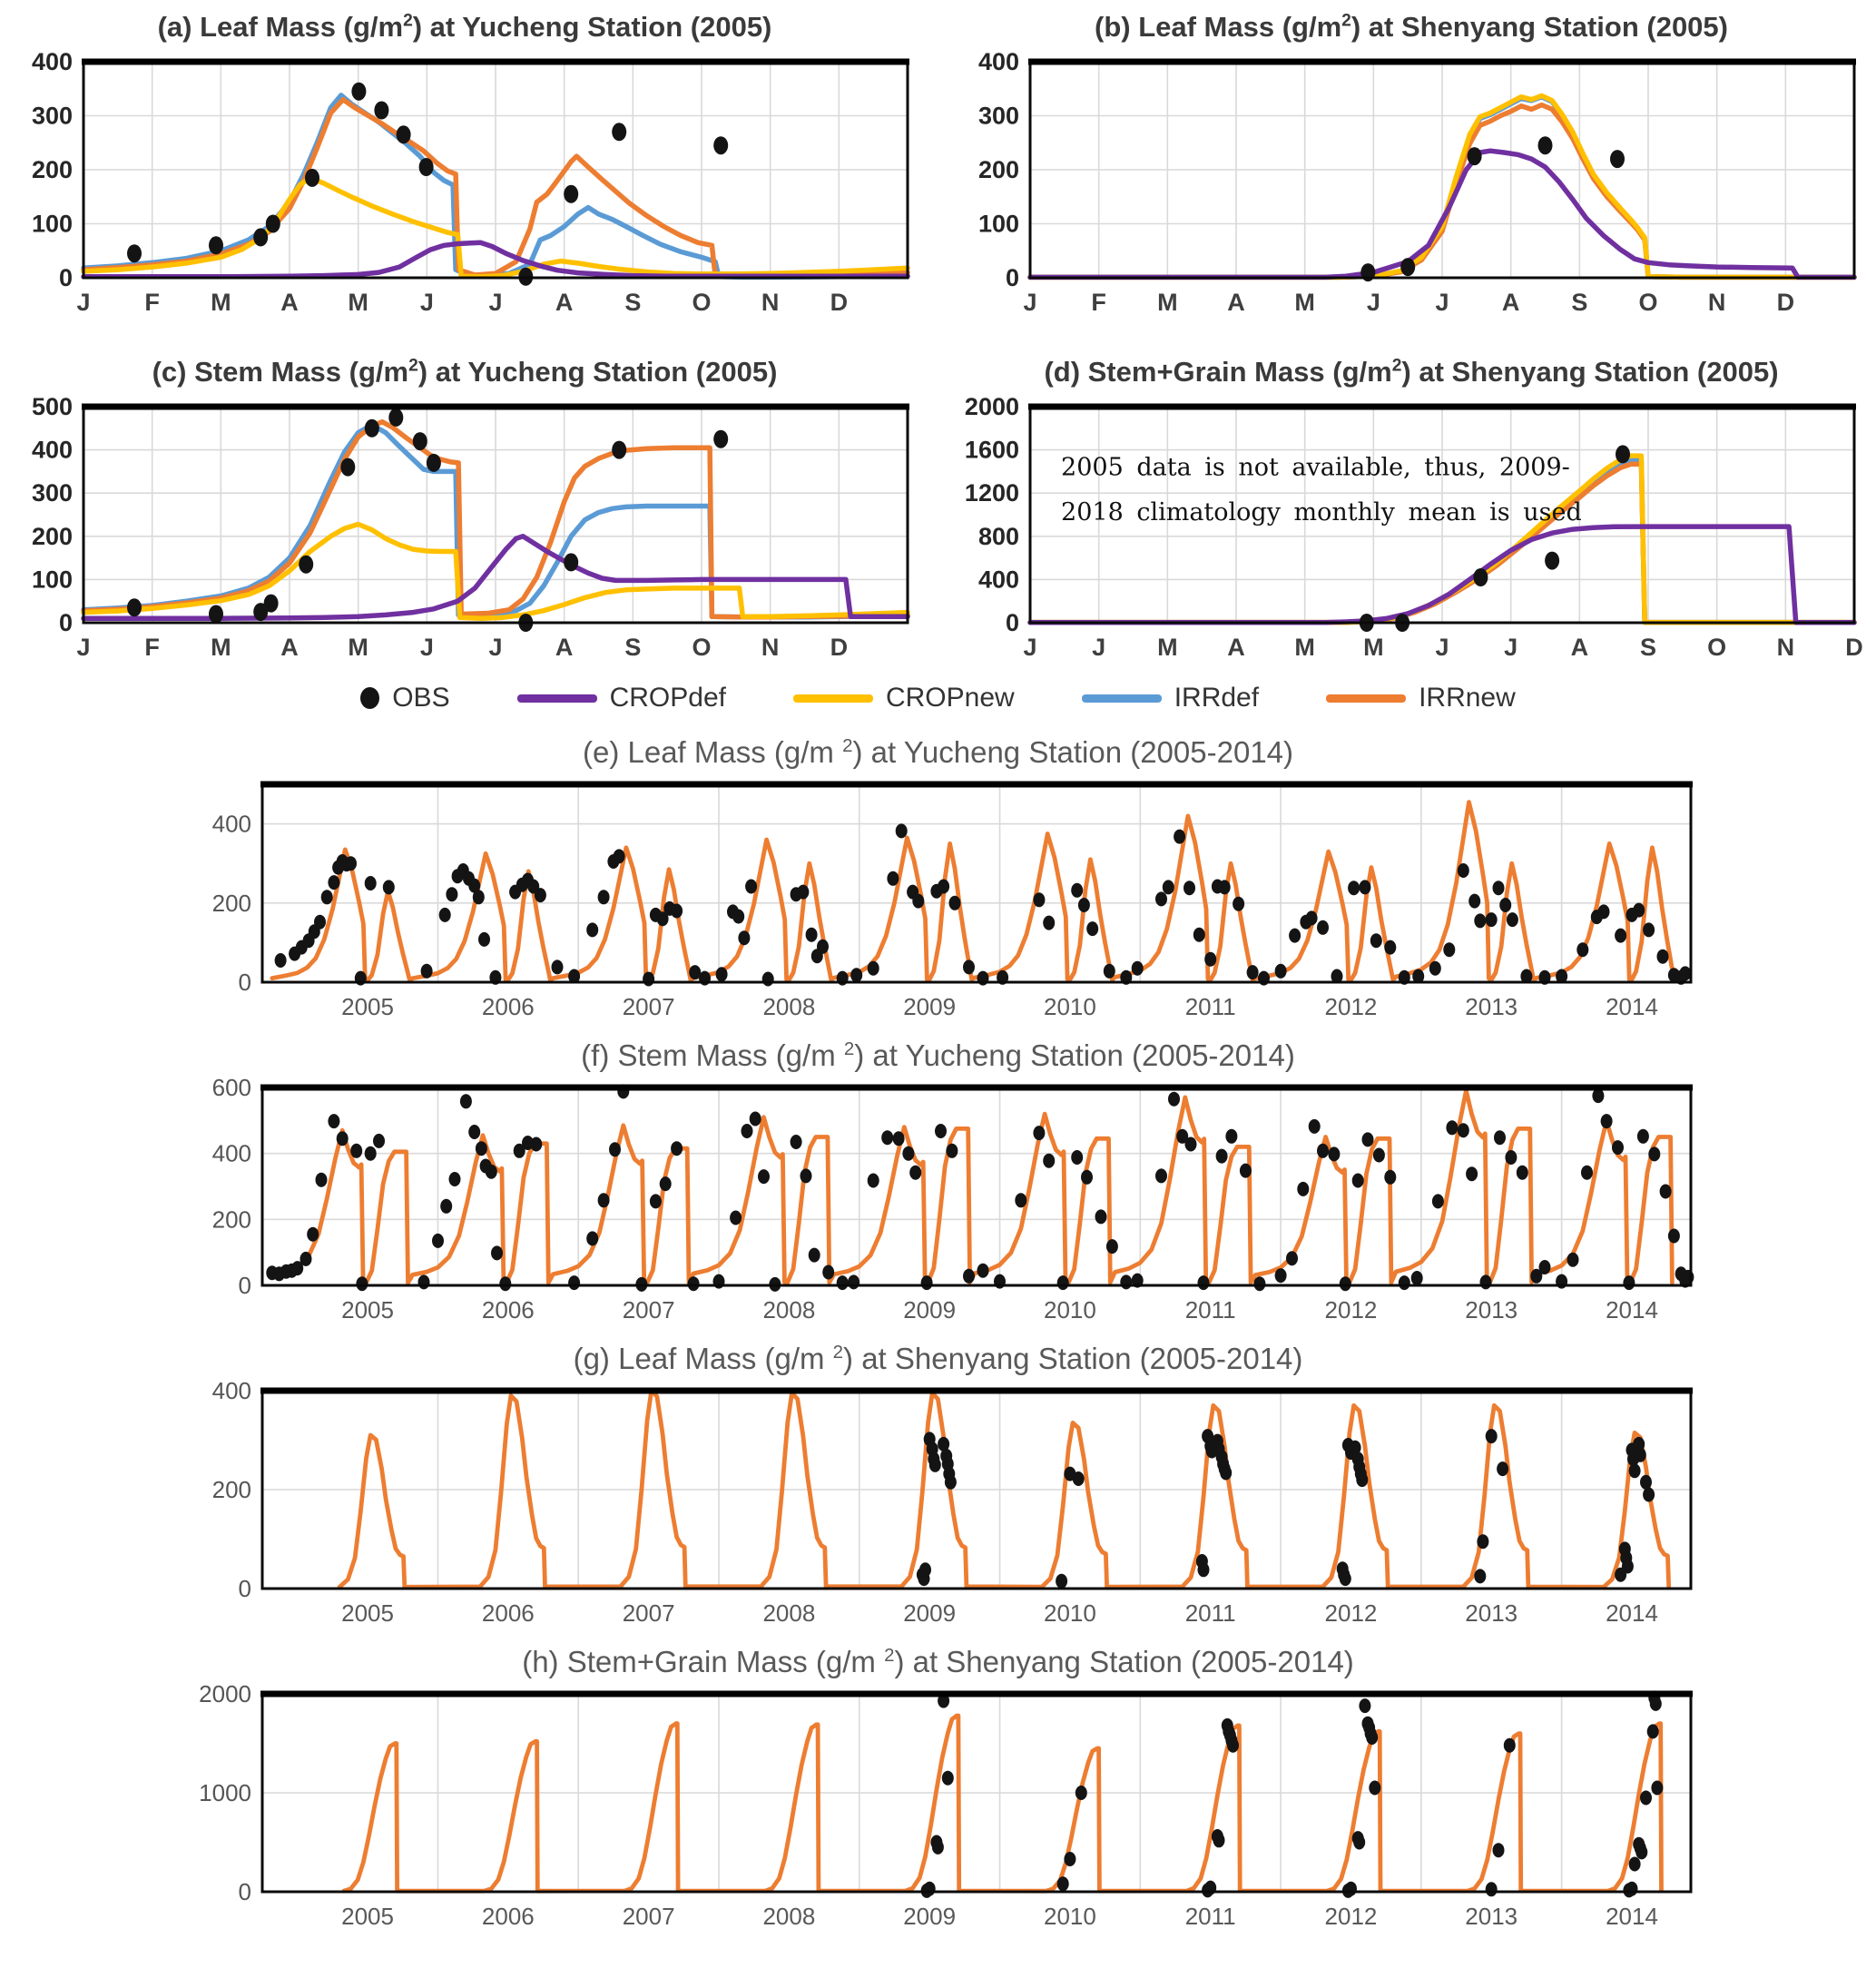 The width and height of the screenshot is (1876, 1968). Describe the element at coordinates (1013, 277) in the screenshot. I see `y-axis-tick-label: 0` at that location.